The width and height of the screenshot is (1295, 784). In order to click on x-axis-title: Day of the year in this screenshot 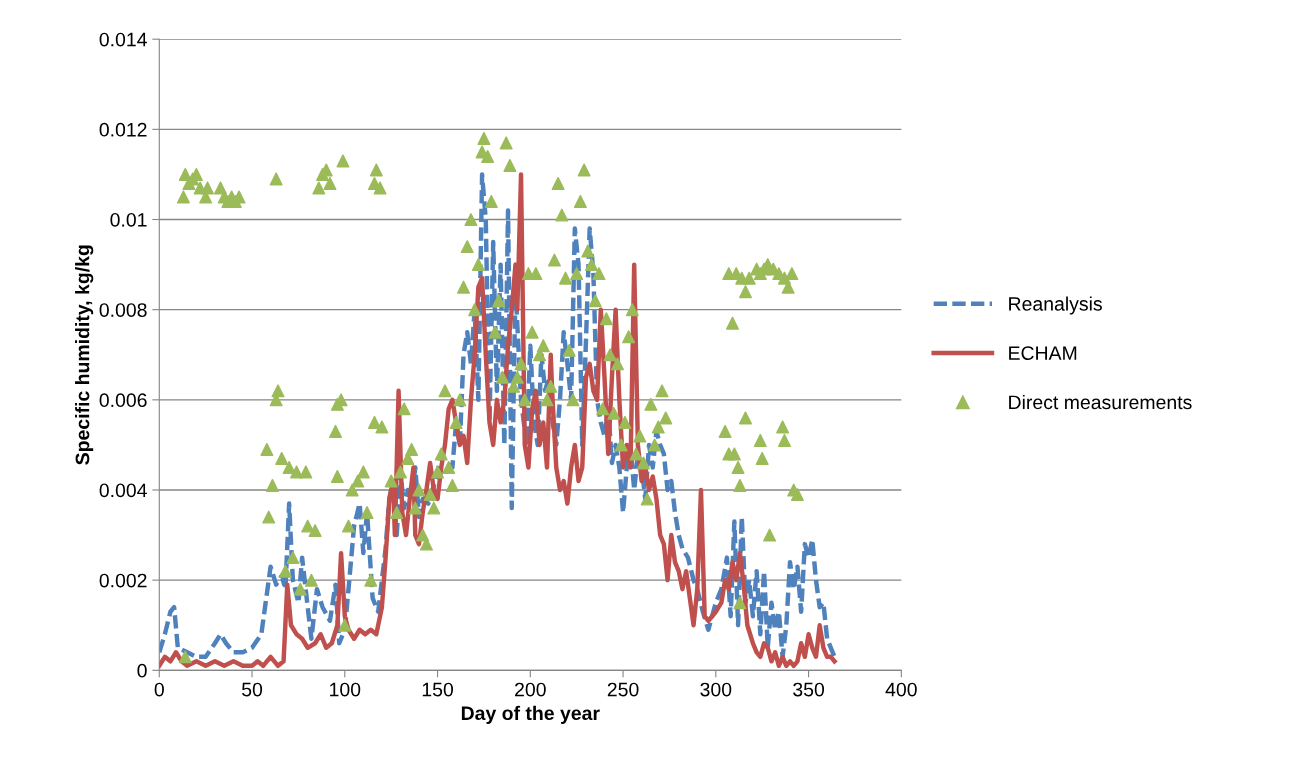, I will do `click(530, 714)`.